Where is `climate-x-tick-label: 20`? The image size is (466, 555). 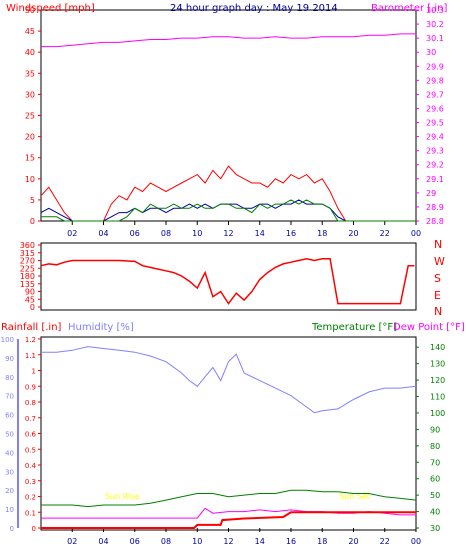
climate-x-tick-label: 20 is located at coordinates (353, 541).